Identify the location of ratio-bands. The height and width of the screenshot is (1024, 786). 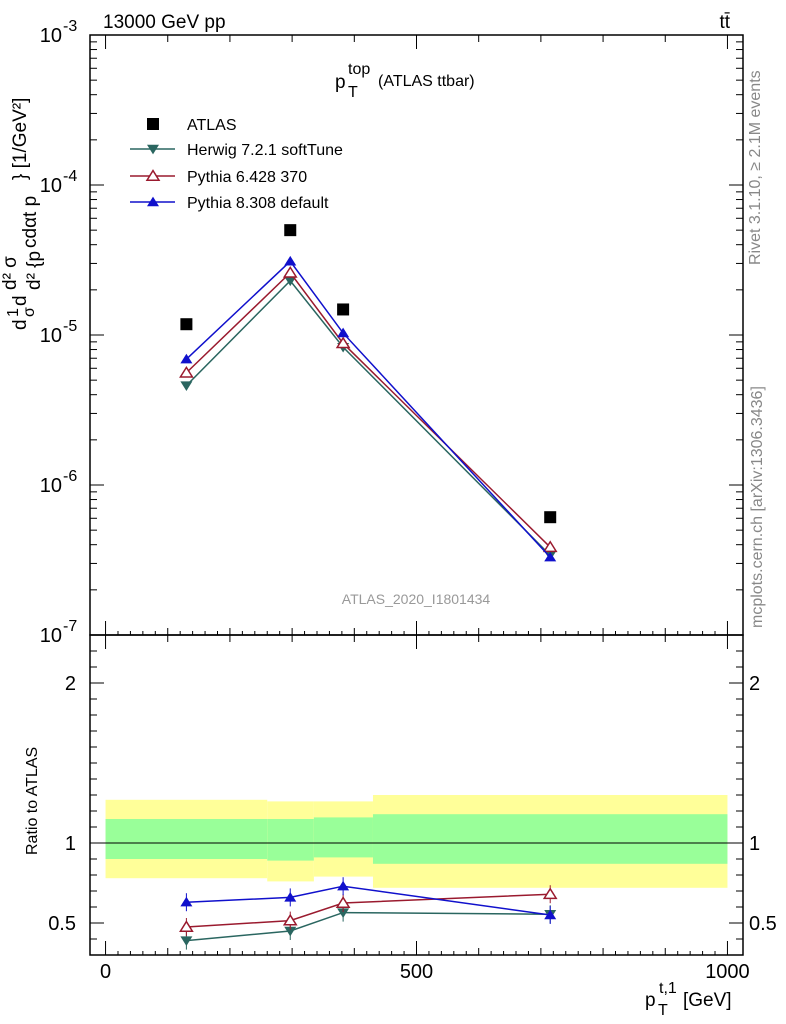
(416, 841).